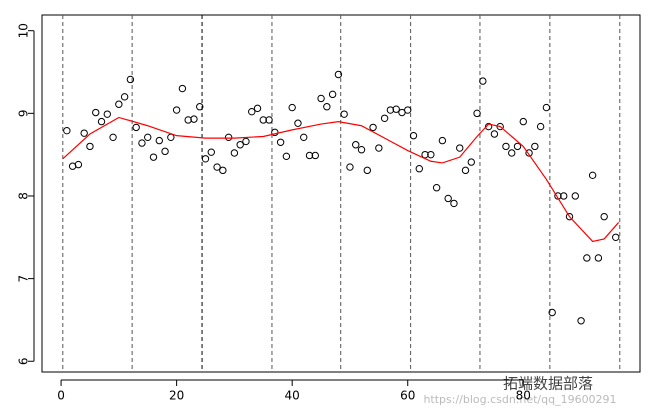 The image size is (650, 413). What do you see at coordinates (24, 114) in the screenshot?
I see `y-tick-label: 9` at bounding box center [24, 114].